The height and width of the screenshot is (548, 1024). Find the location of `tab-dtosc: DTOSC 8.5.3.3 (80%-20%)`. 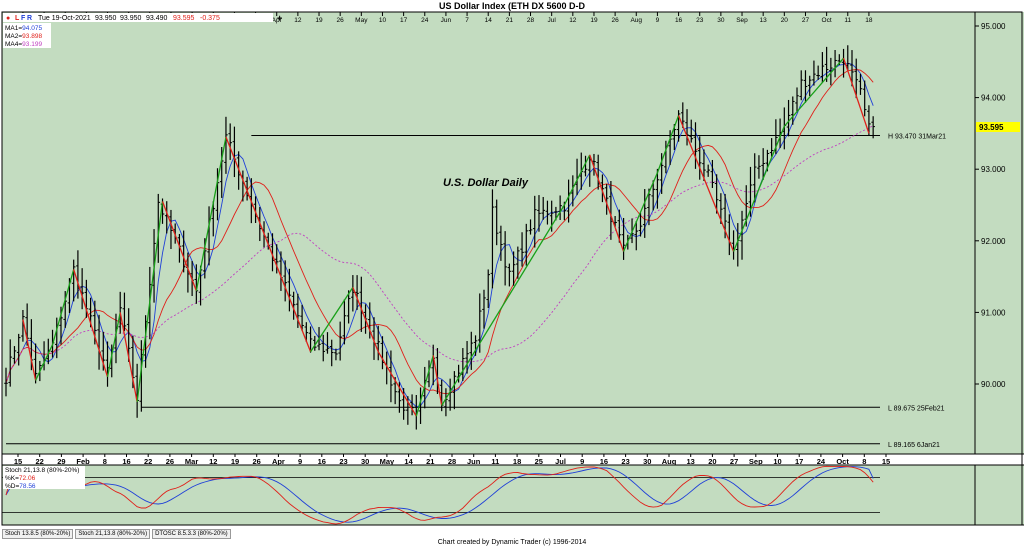

tab-dtosc: DTOSC 8.5.3.3 (80%-20%) is located at coordinates (191, 534).